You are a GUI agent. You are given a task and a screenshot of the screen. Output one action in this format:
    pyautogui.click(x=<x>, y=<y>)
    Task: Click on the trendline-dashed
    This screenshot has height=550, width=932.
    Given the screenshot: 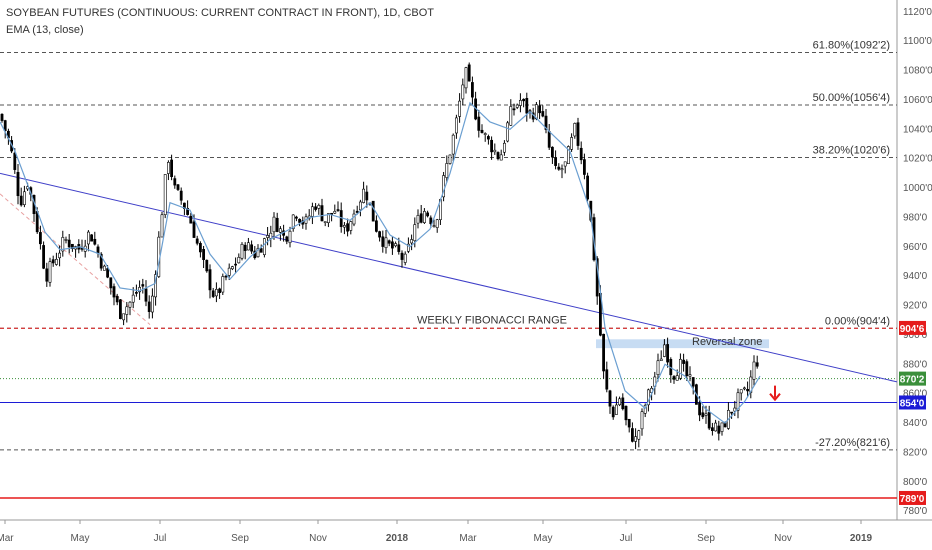 What is the action you would take?
    pyautogui.click(x=75, y=259)
    